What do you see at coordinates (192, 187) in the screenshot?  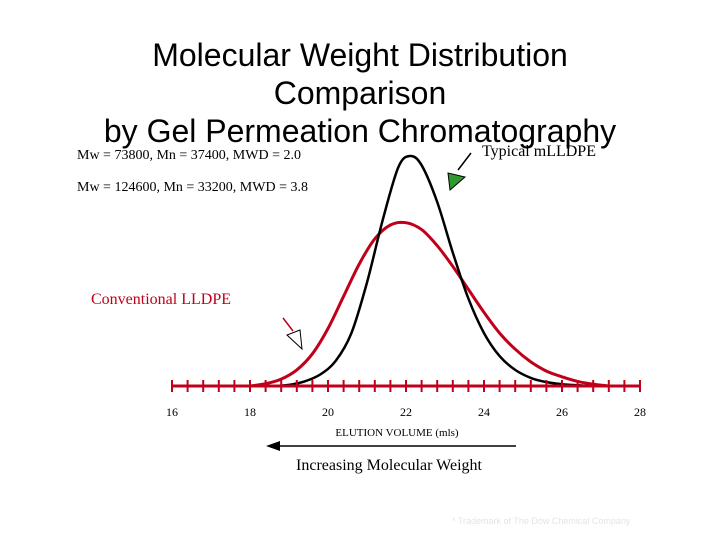 I see `conventional-stats-annotation: Mw = 124600, Mn = 33200, MWD = 3.8` at bounding box center [192, 187].